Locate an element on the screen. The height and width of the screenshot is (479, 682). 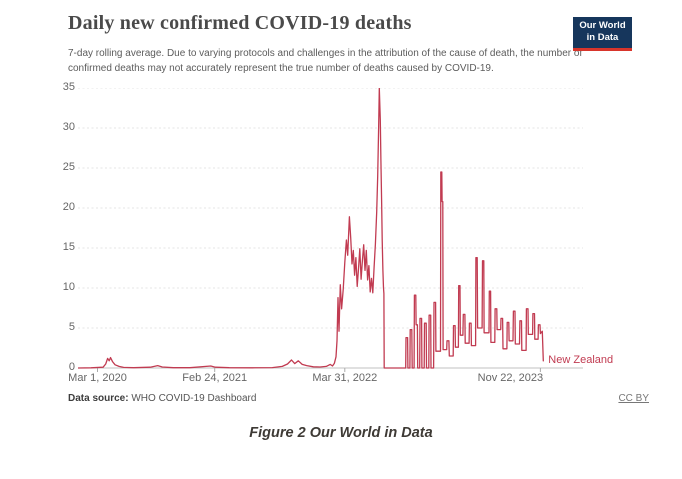
y-tick-label: 0 is located at coordinates (71, 367).